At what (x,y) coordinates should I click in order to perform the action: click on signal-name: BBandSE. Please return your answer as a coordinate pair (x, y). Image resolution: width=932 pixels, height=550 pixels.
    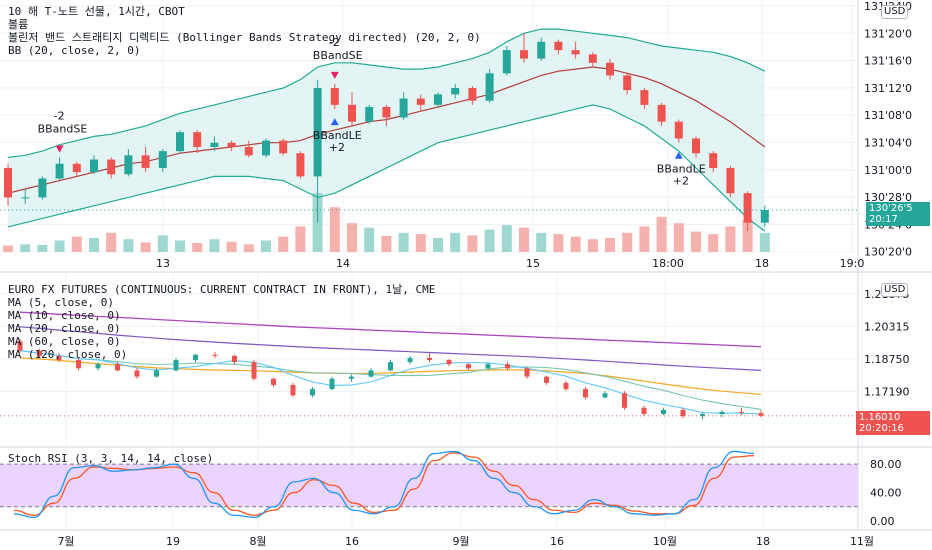
    Looking at the image, I should click on (63, 128).